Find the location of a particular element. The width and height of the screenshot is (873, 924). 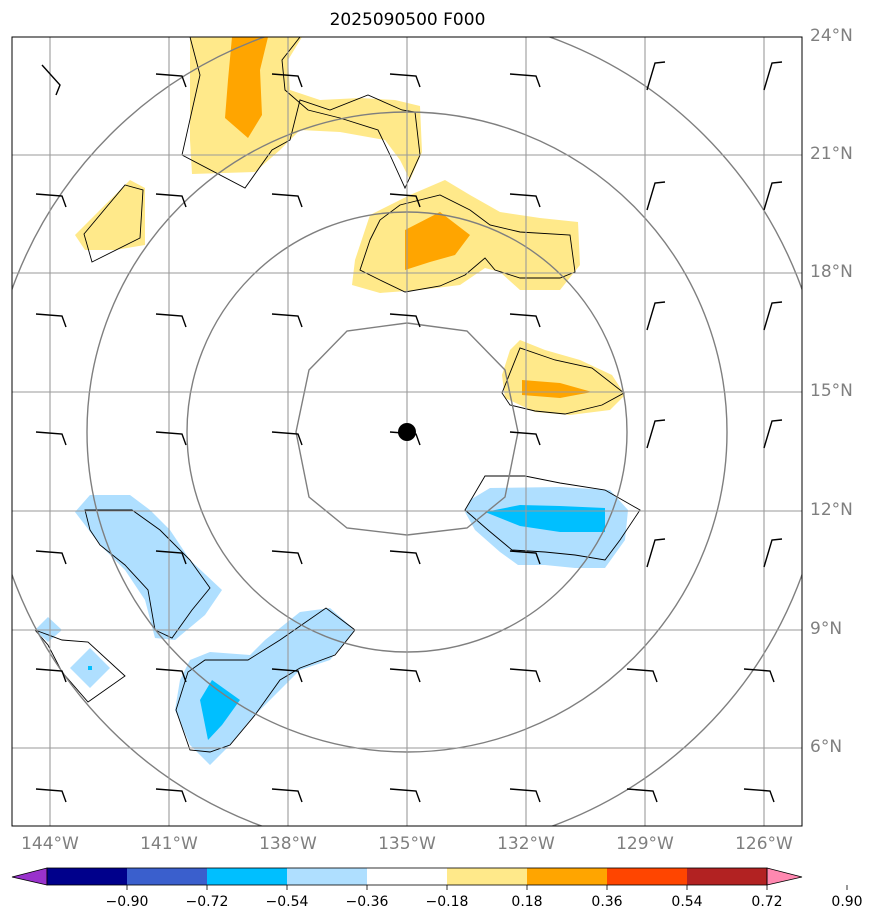

lat-label: 15°N is located at coordinates (831, 391).